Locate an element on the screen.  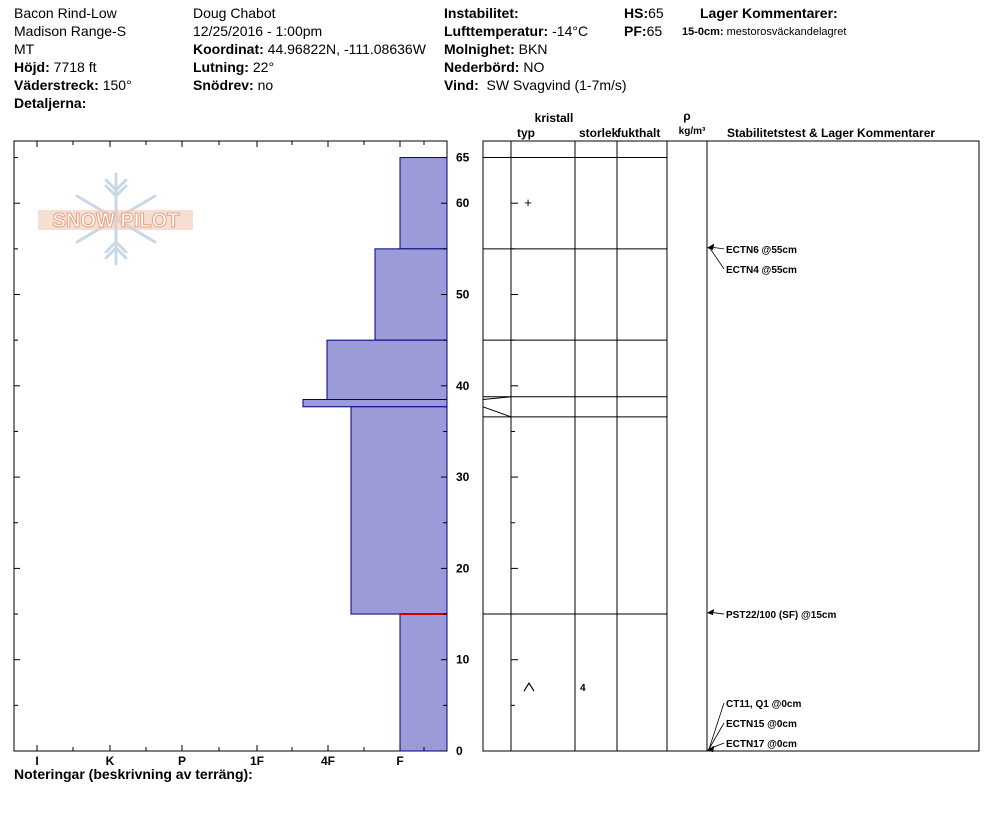
hardness-tick-label: 4F is located at coordinates (328, 761).